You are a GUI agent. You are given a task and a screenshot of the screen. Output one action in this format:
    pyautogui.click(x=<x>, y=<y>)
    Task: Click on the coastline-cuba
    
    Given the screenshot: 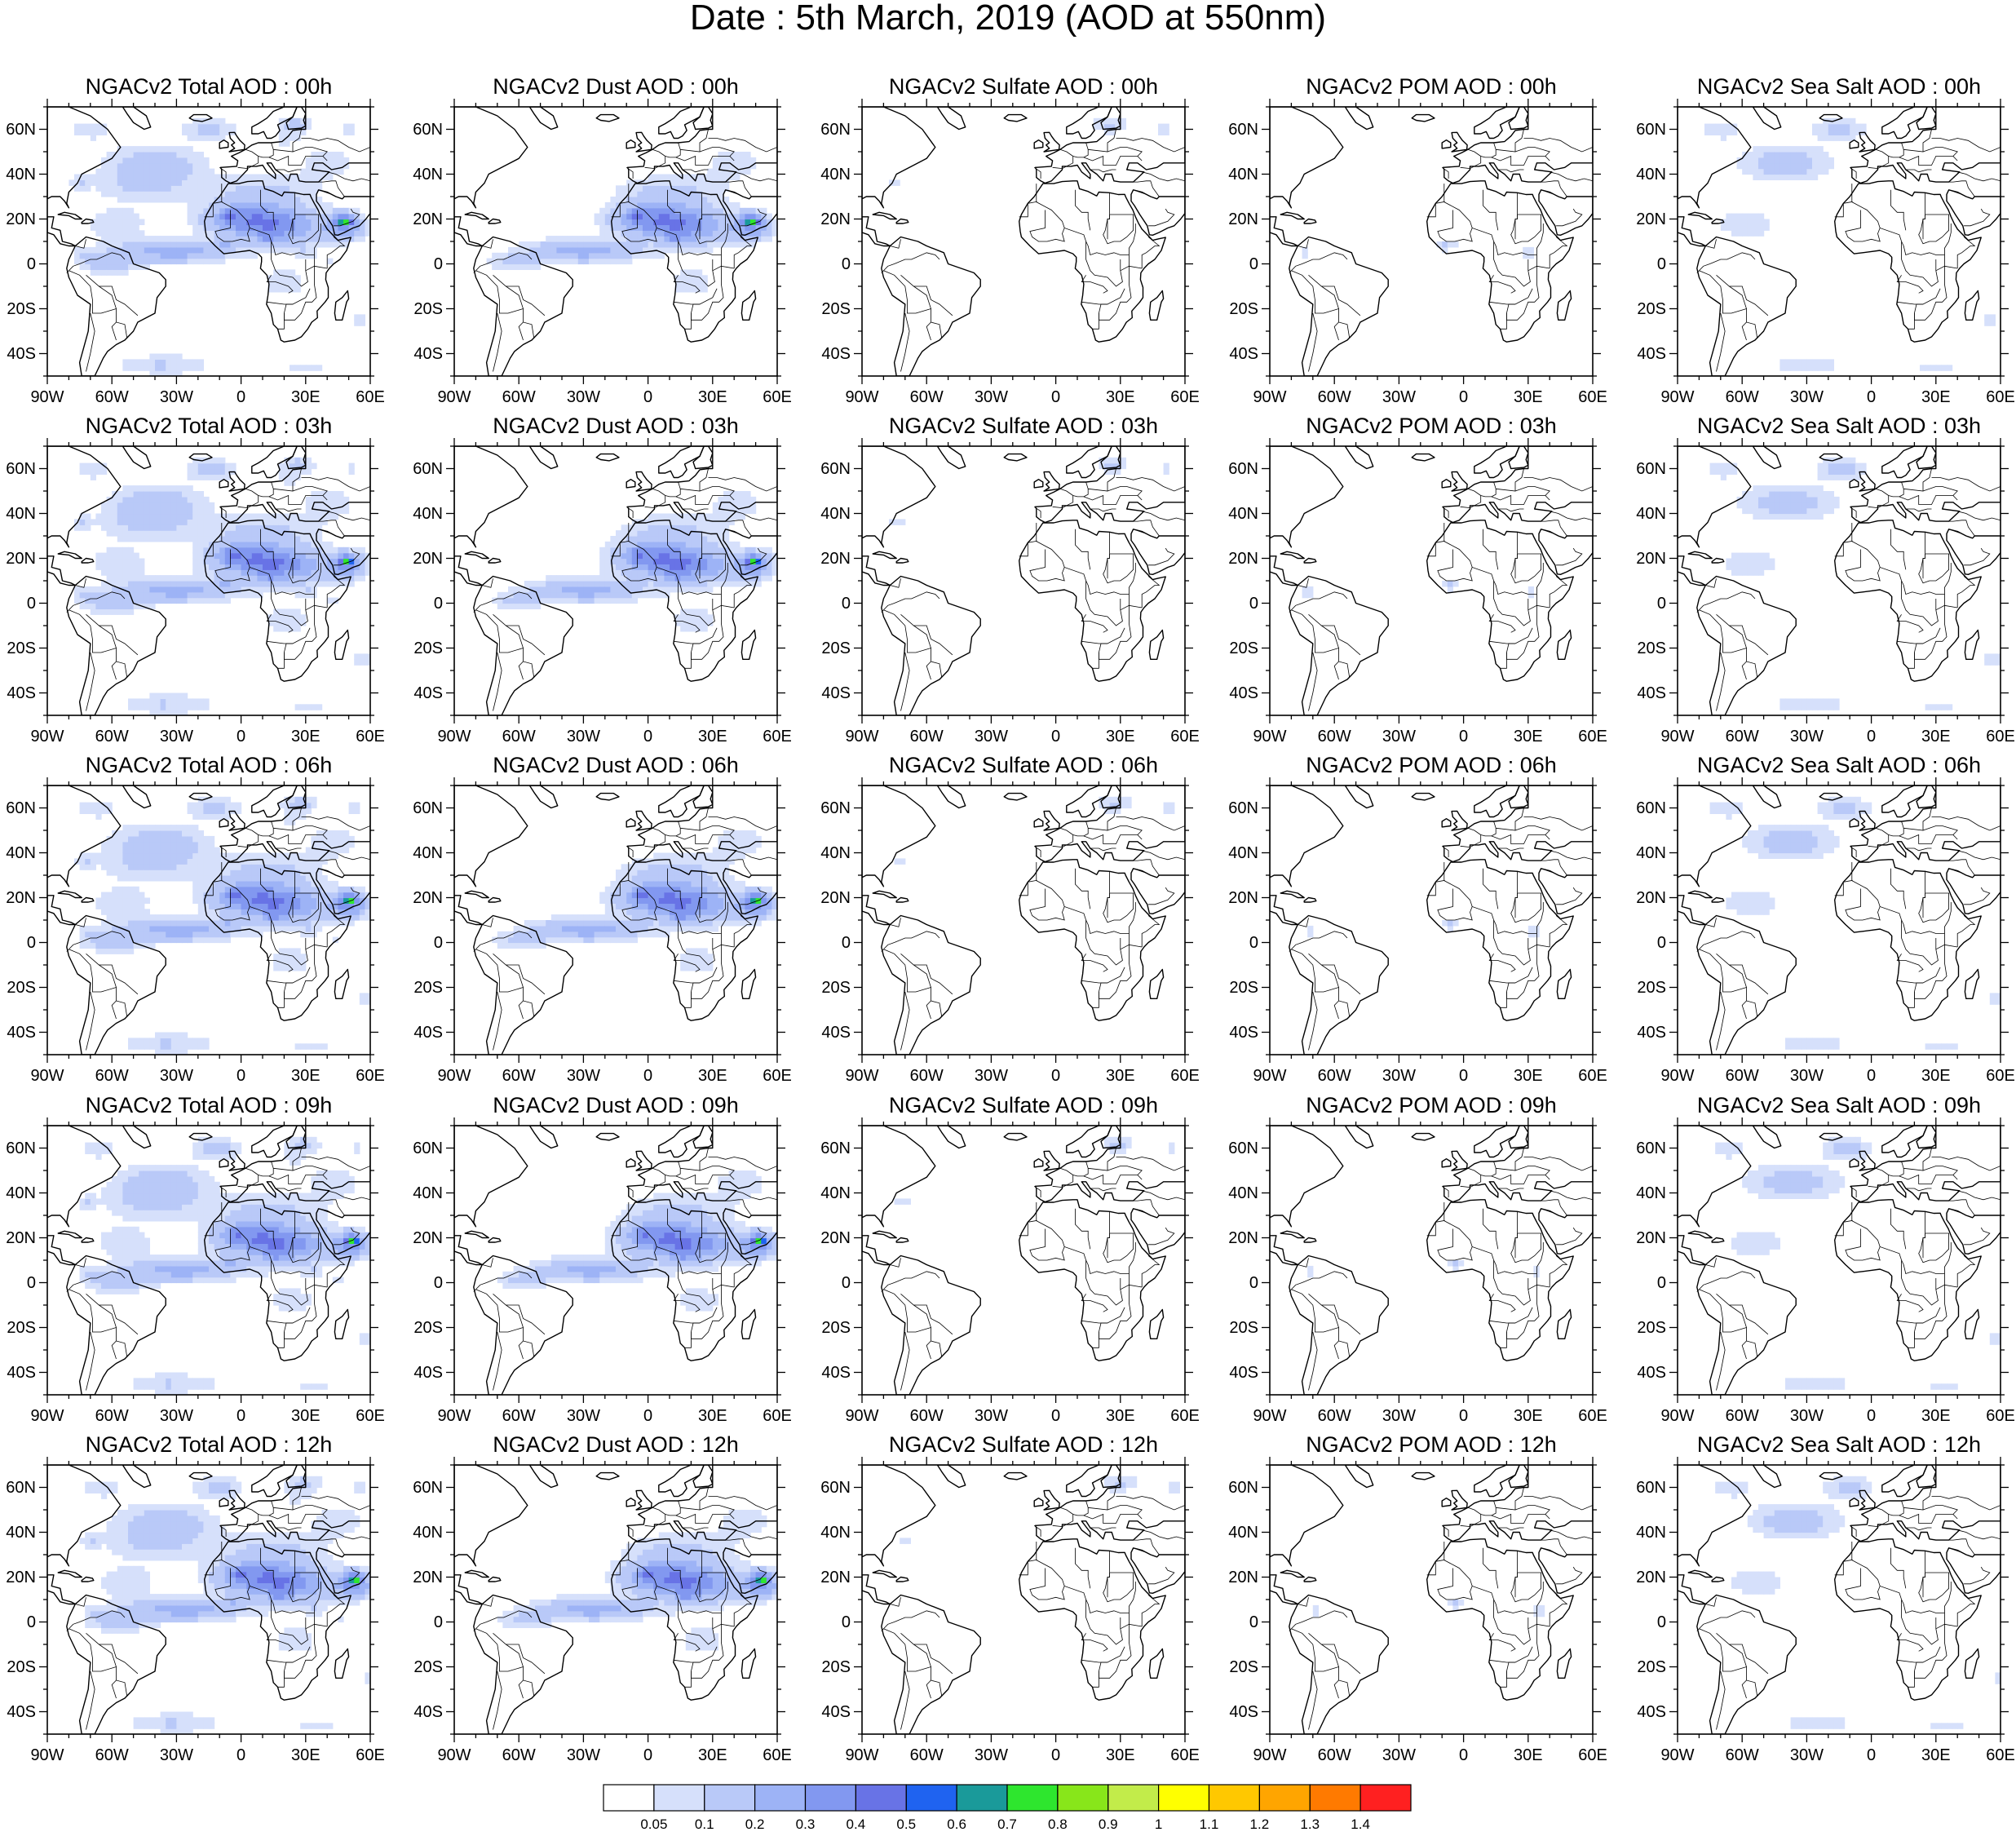 What is the action you would take?
    pyautogui.click(x=477, y=216)
    